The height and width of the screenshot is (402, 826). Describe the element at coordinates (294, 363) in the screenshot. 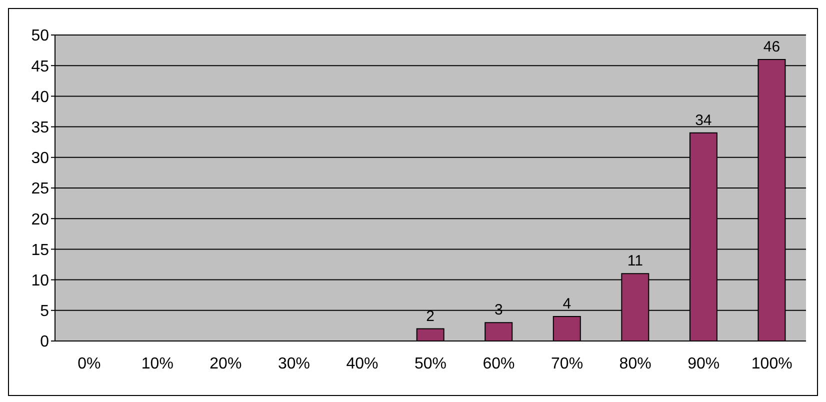

I see `x-tick-label: 30%` at that location.